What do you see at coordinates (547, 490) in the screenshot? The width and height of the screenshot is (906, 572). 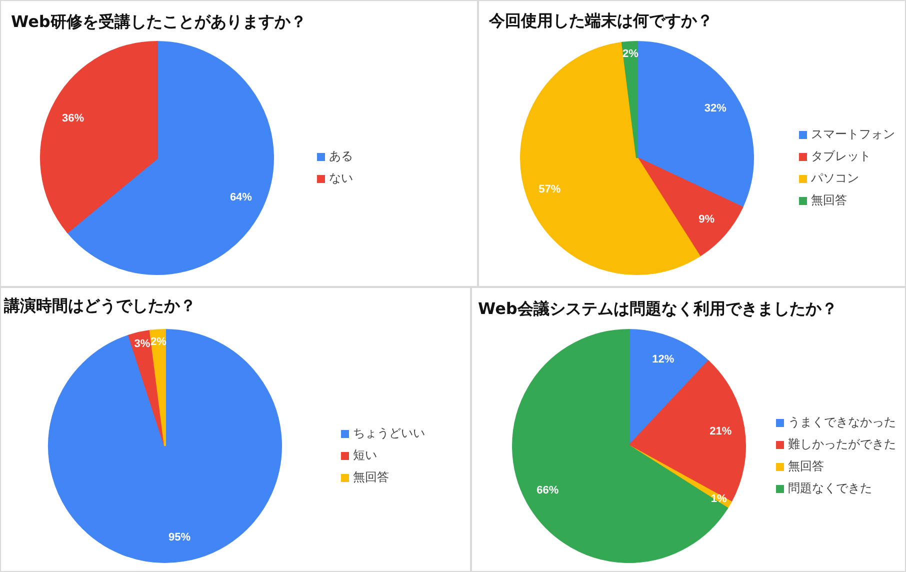 I see `data-label: 66%` at bounding box center [547, 490].